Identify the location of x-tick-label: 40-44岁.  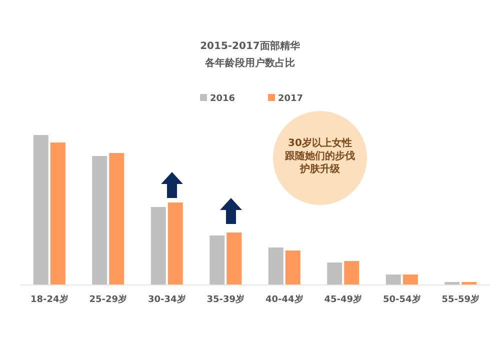
(284, 299).